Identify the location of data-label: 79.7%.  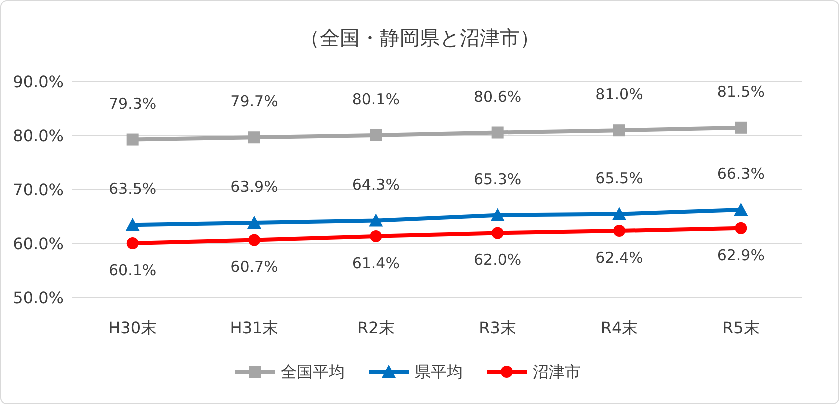
(254, 101).